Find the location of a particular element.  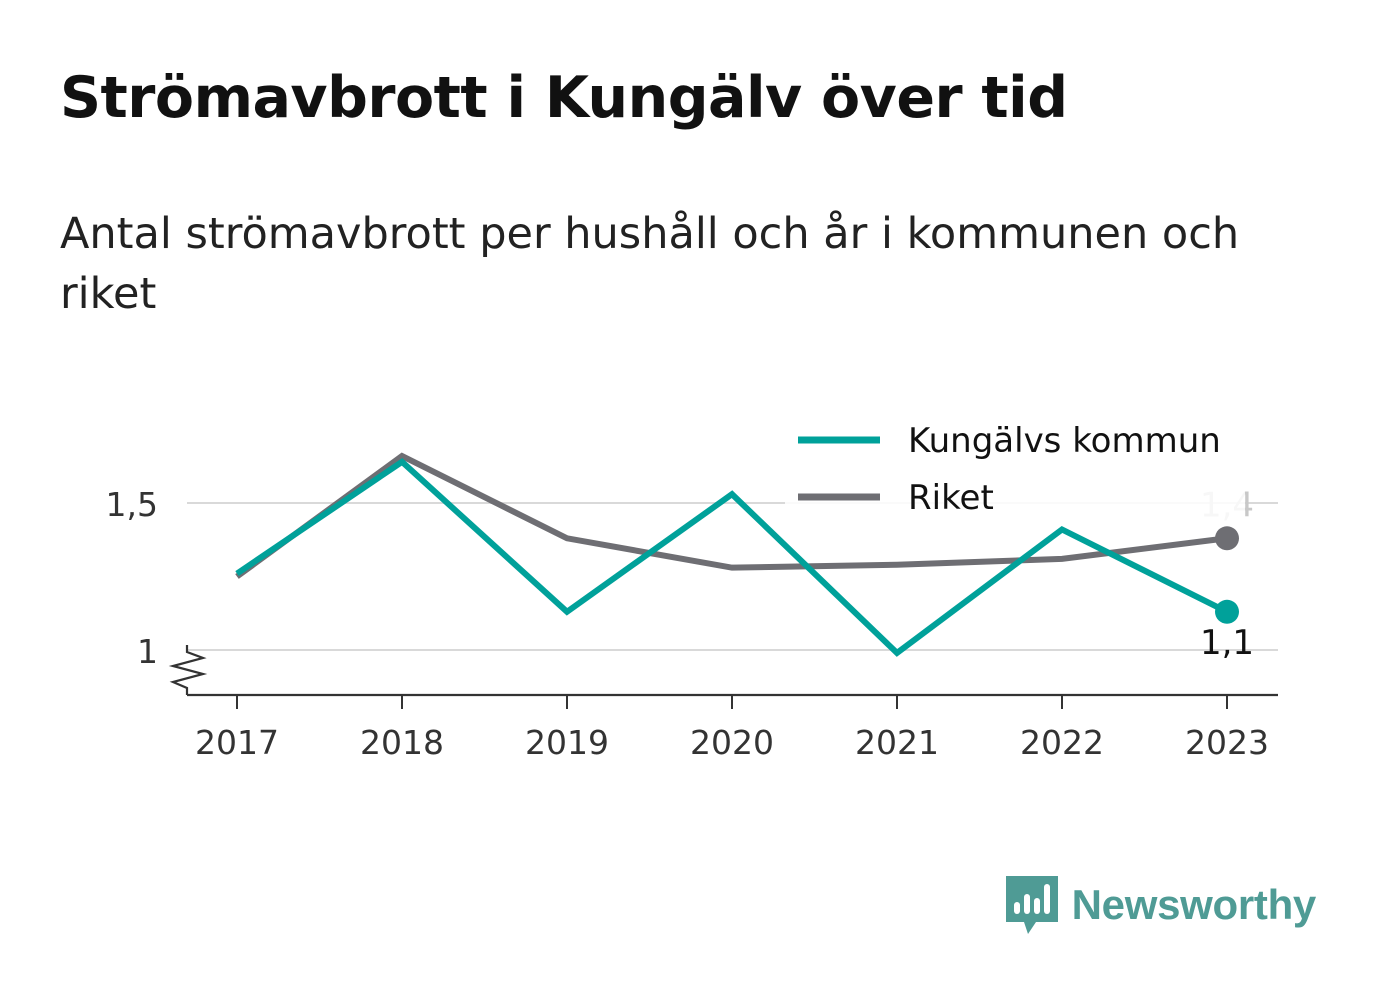

brand-name: Newsworthy is located at coordinates (1194, 904).